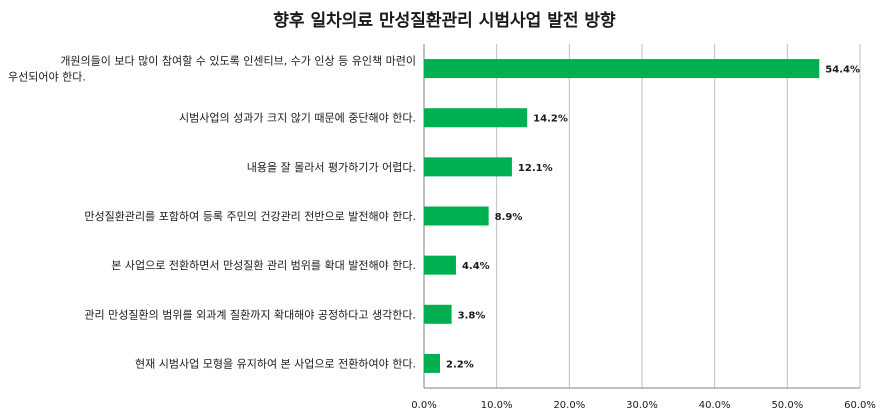 The height and width of the screenshot is (413, 889). I want to click on category-label: 본 사업으로 전환하면서 만성질환 관리 범위를 확대 발전해야 한다., so click(263, 265).